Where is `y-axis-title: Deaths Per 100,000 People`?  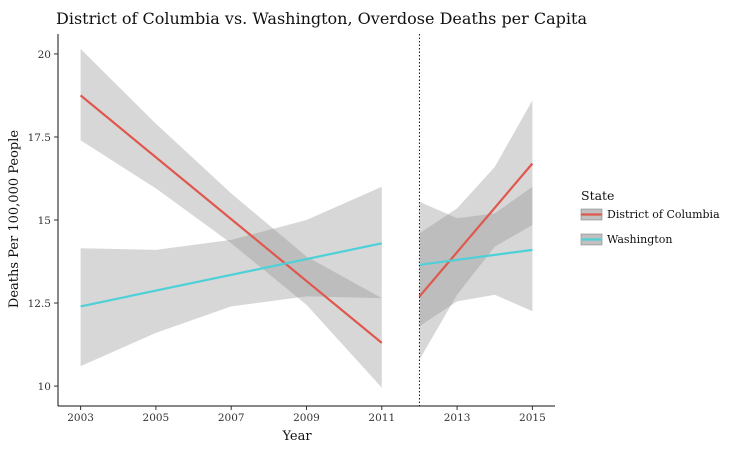
y-axis-title: Deaths Per 100,000 People is located at coordinates (14, 219).